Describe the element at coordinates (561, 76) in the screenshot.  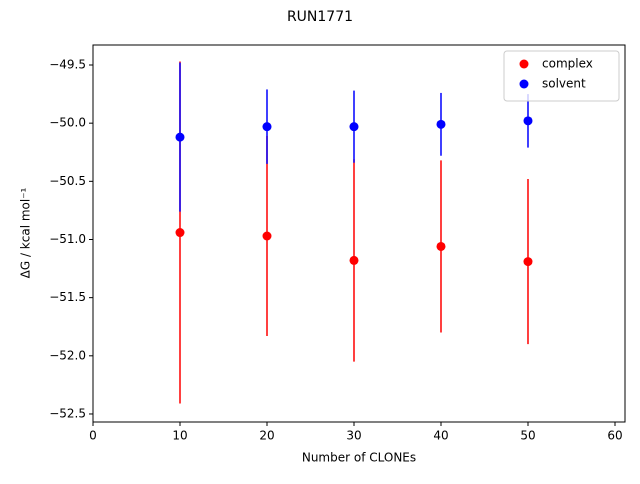
I see `legend-box` at that location.